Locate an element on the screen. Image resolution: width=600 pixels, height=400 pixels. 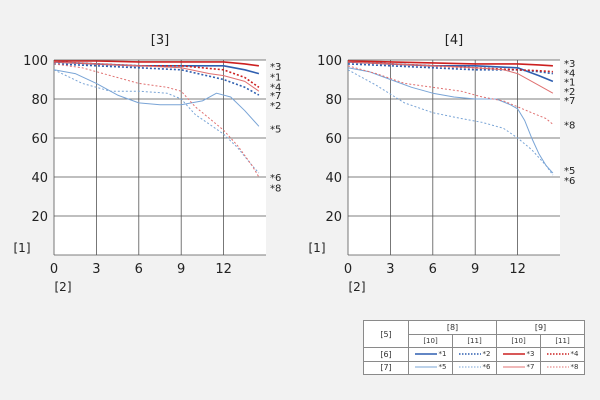
series-line-s6 is located at coordinates (450, 122).